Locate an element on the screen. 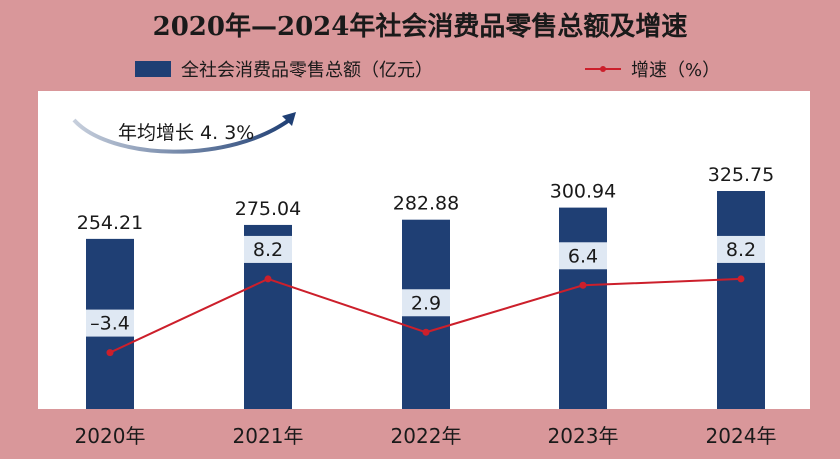 Image resolution: width=840 pixels, height=459 pixels. legend-line-label: 增速（%） is located at coordinates (676, 70).